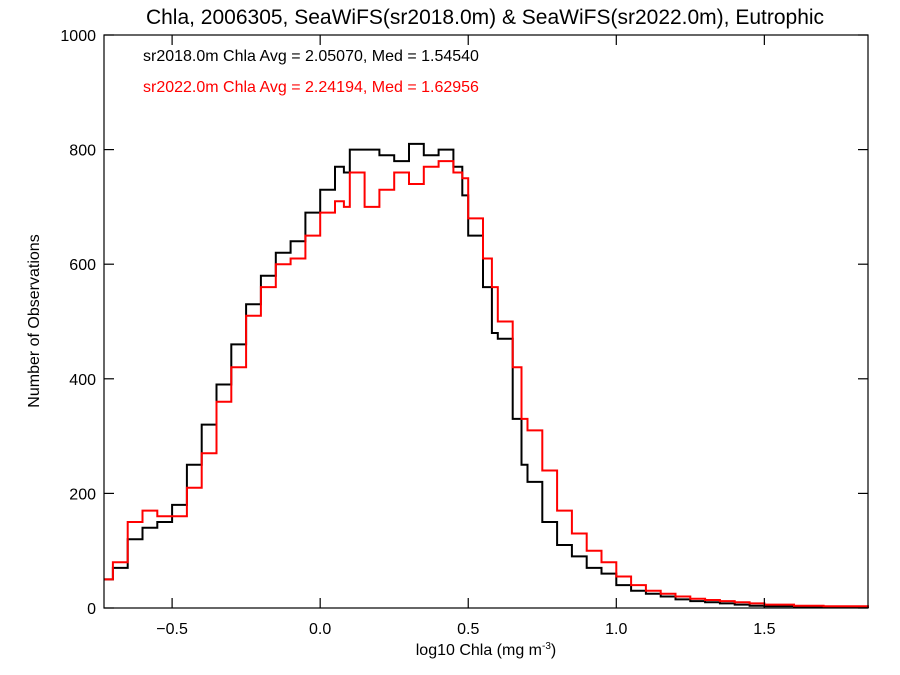  Describe the element at coordinates (616, 629) in the screenshot. I see `x-tick-label: 1.0` at that location.